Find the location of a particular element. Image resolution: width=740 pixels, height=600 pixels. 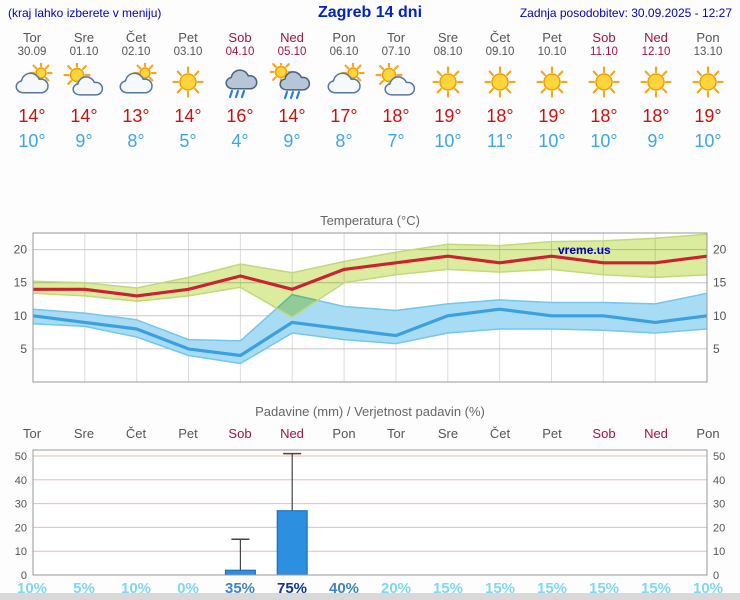

day-date-label: 13.10 is located at coordinates (708, 52).